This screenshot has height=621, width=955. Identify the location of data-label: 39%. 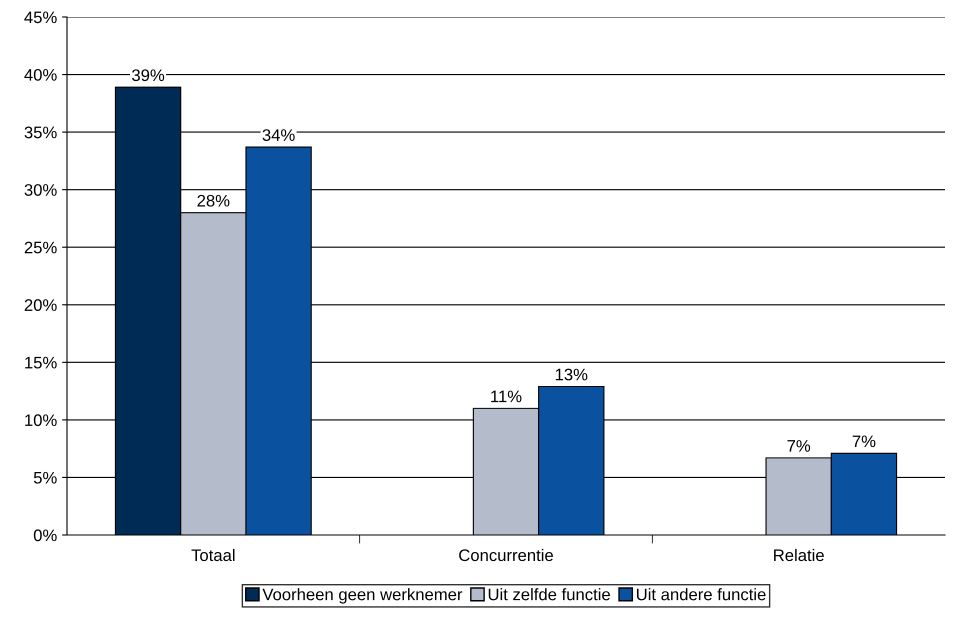
(148, 75).